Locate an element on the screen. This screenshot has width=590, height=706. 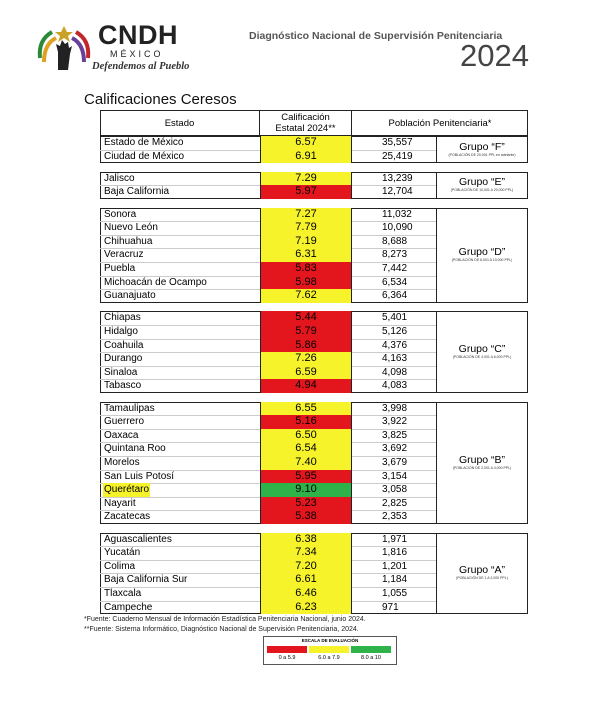
score-cell: 7.19 is located at coordinates (306, 241).